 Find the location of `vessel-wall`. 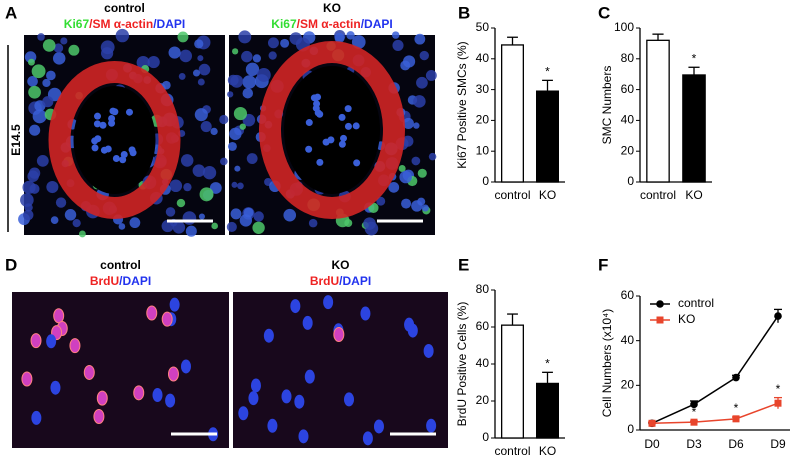

vessel-wall is located at coordinates (332, 130).